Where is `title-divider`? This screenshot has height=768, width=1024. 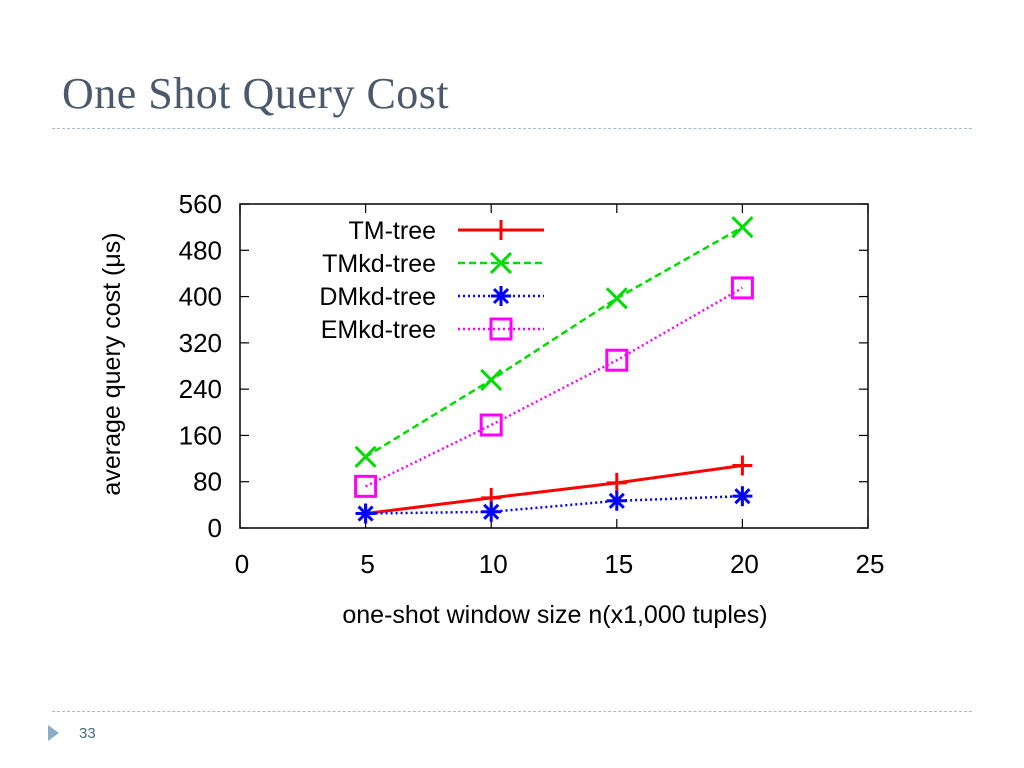
title-divider is located at coordinates (512, 128).